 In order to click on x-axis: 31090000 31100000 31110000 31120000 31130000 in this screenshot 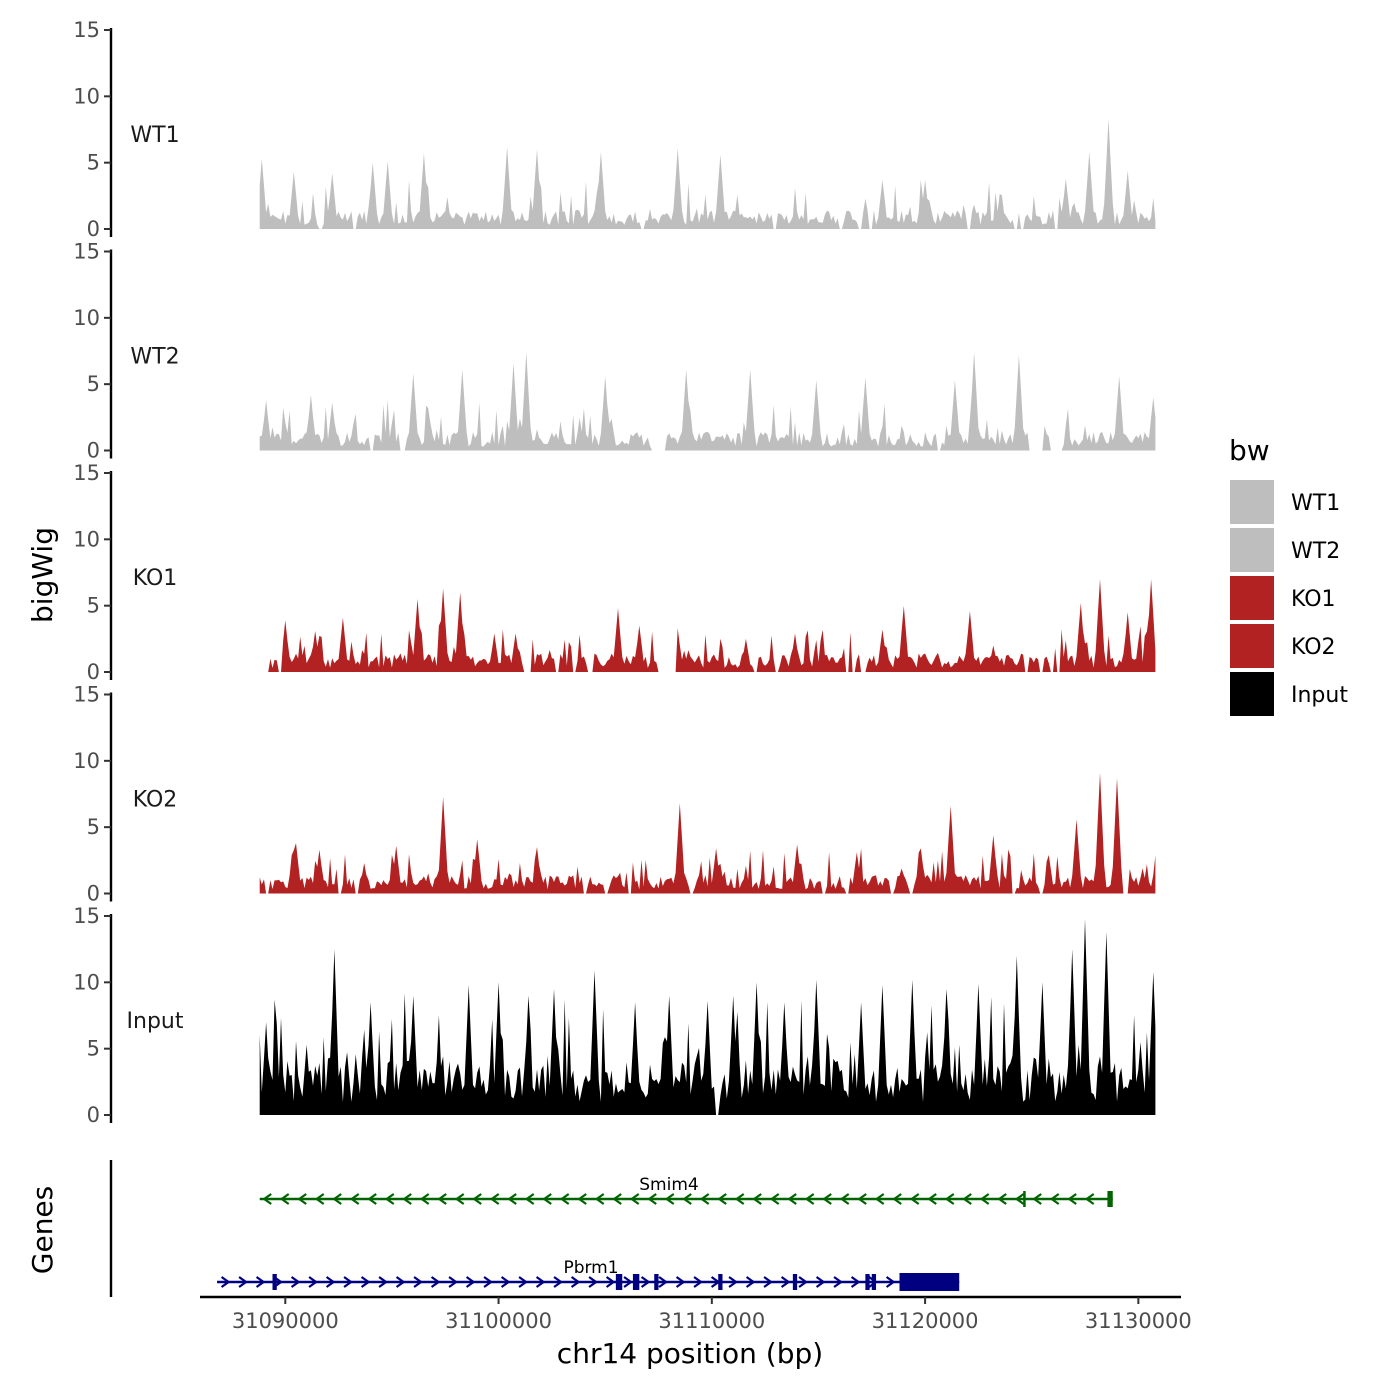, I will do `click(696, 1314)`.